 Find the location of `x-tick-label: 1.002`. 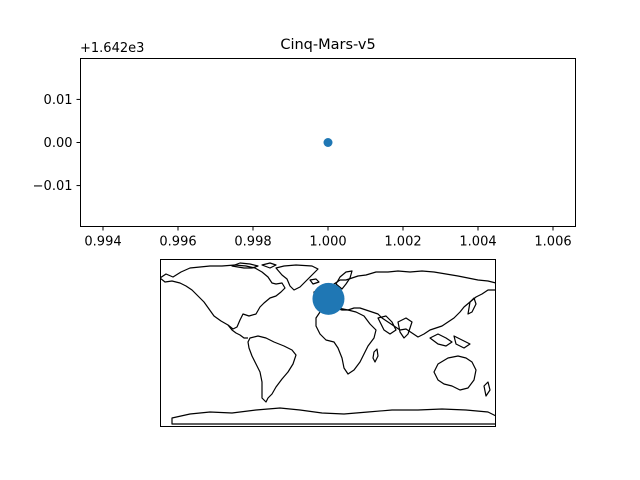

x-tick-label: 1.002 is located at coordinates (402, 242).